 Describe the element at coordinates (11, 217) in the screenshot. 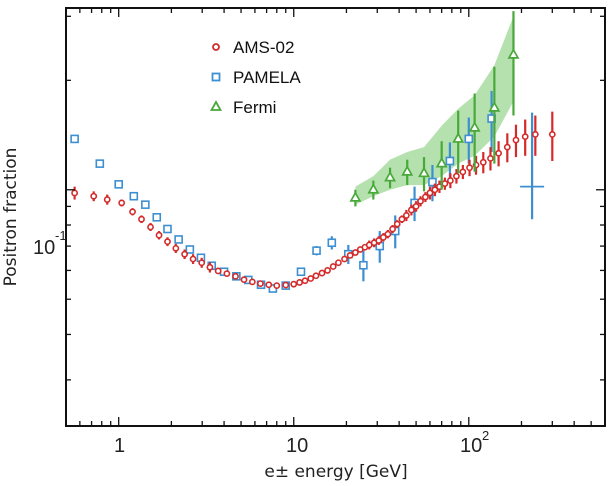

I see `y-axis-label: Positron fraction` at that location.